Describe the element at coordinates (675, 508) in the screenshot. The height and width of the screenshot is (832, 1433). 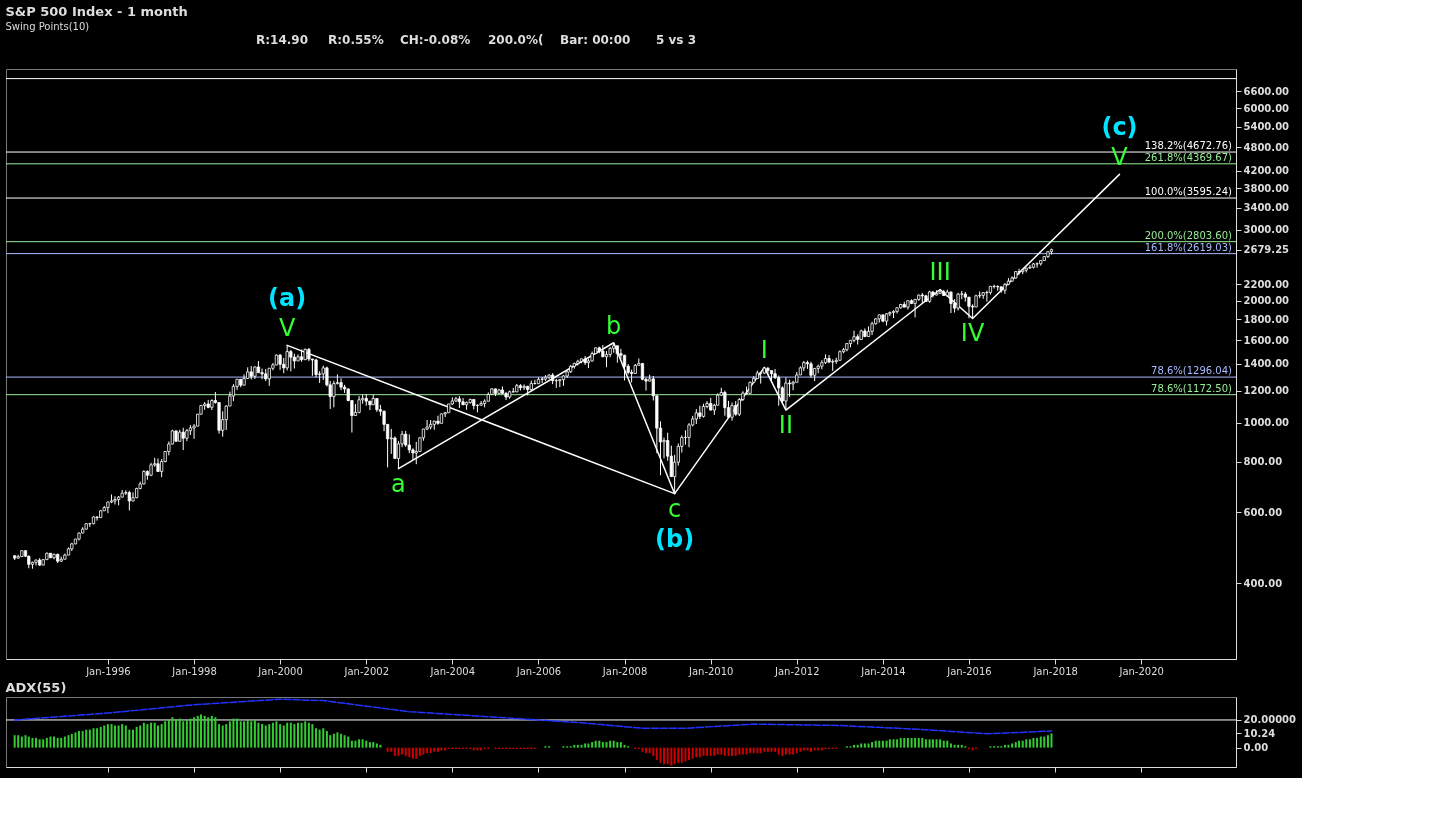
I see `annotation: c` at that location.